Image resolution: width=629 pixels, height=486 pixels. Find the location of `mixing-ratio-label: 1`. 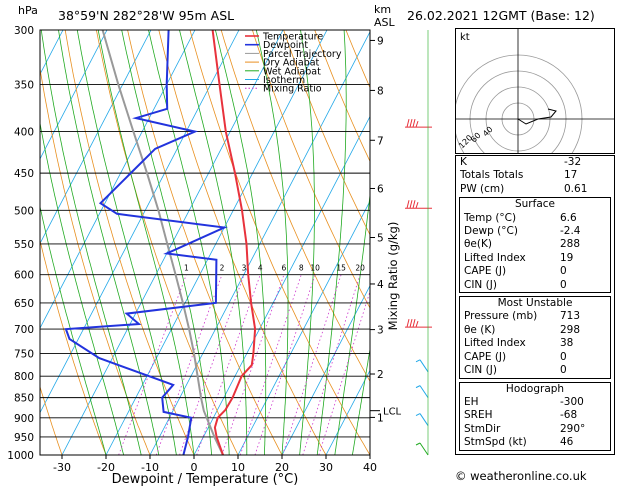

mixing-ratio-label: 1 is located at coordinates (186, 268).